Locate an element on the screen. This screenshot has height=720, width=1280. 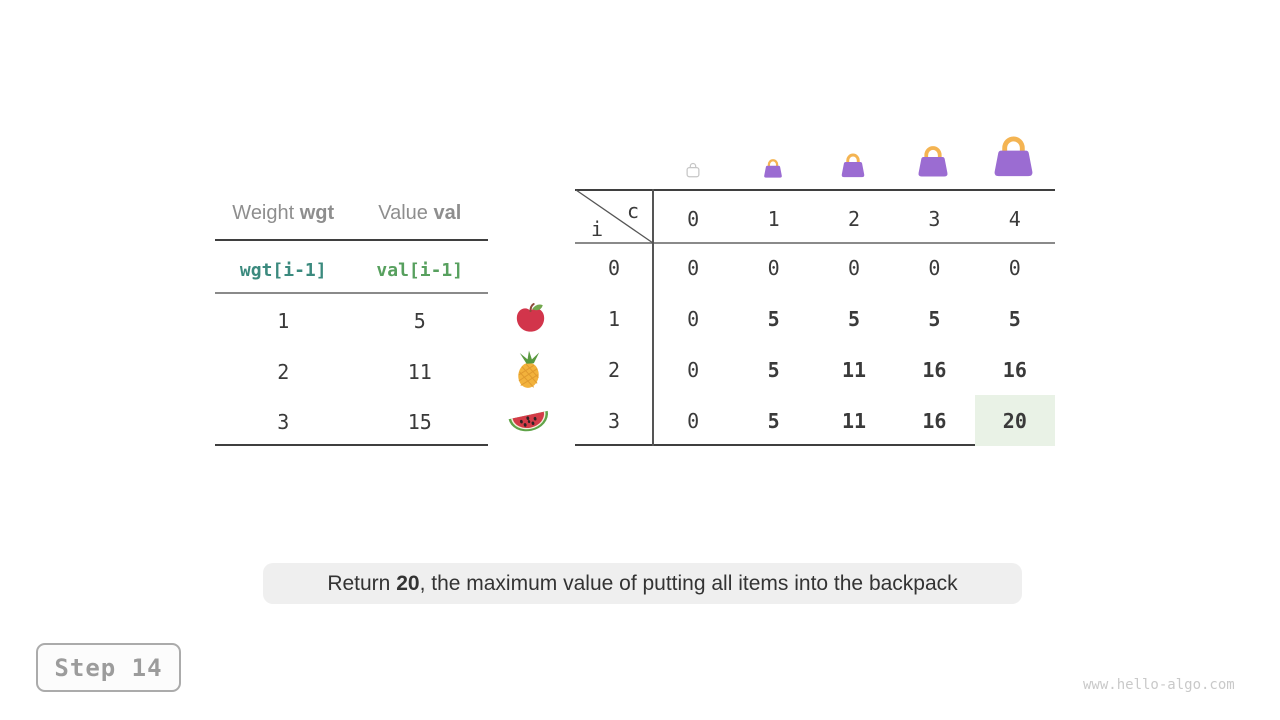
items-table-bottom-line is located at coordinates (351, 445).